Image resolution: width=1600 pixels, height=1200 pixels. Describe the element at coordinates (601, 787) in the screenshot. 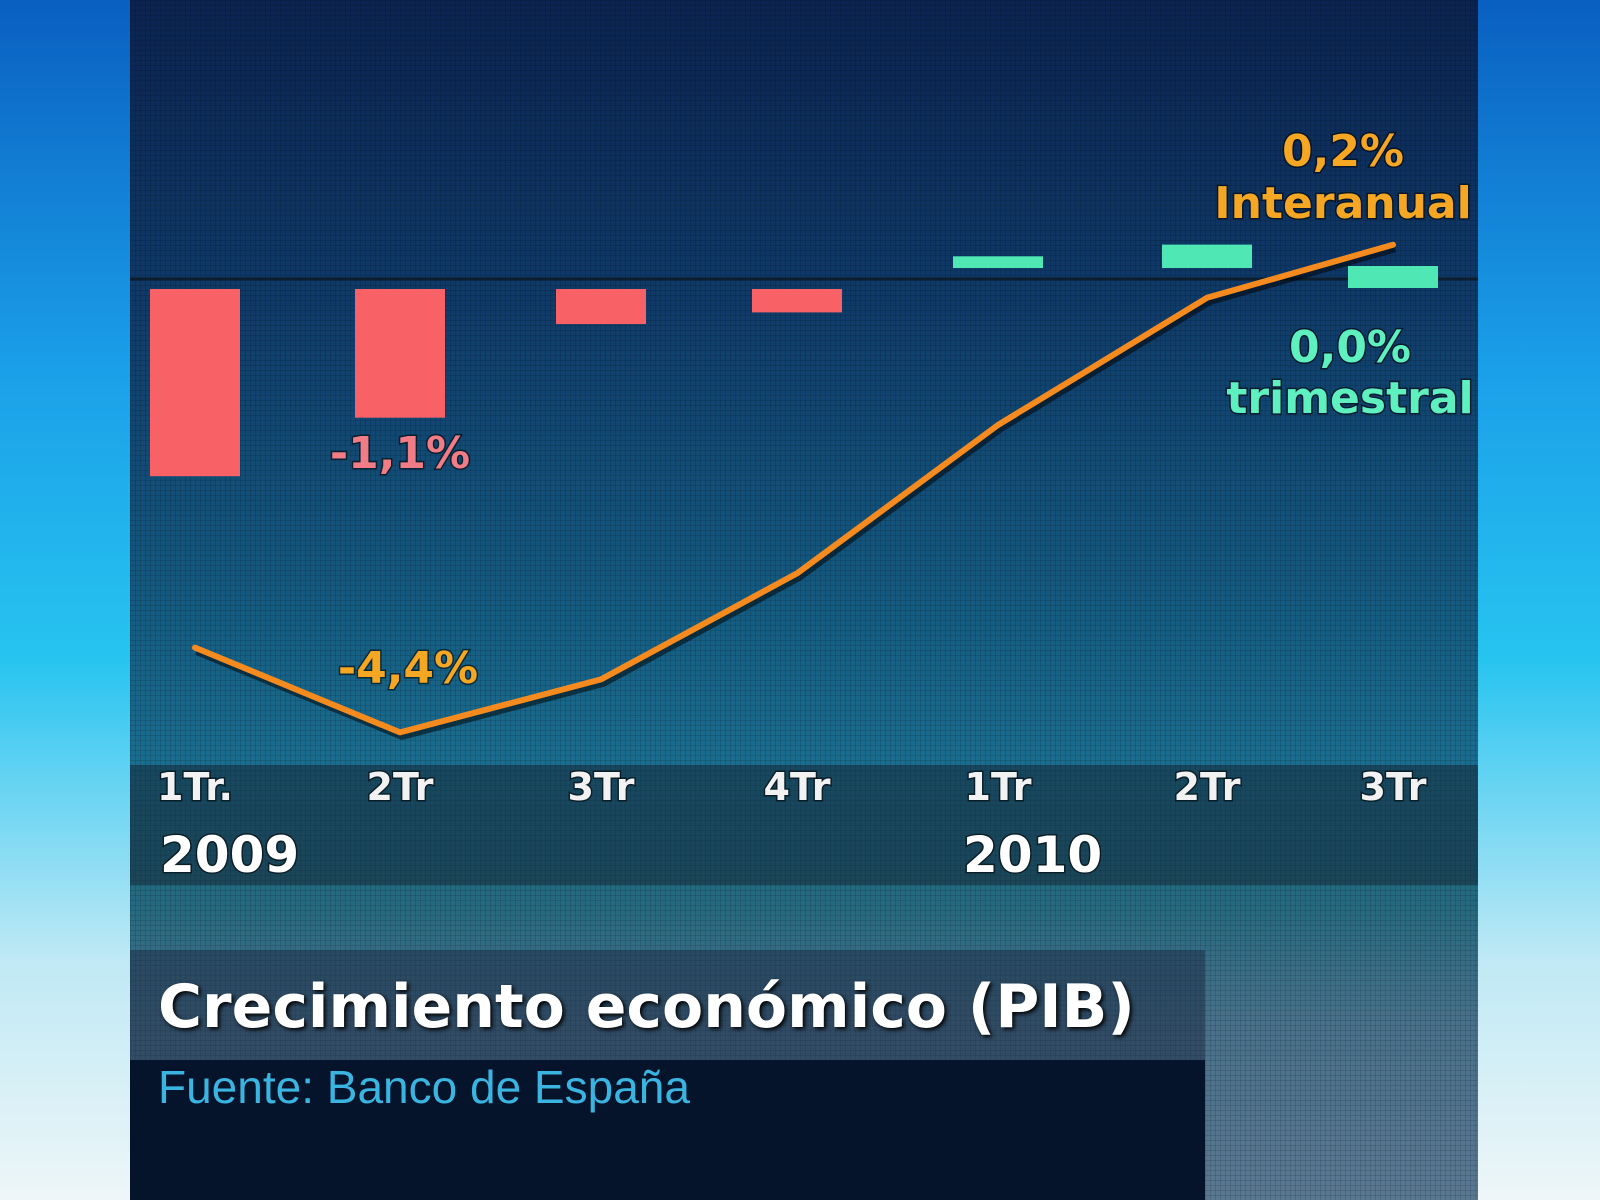

I see `x-tick-label-2: 3Tr` at that location.